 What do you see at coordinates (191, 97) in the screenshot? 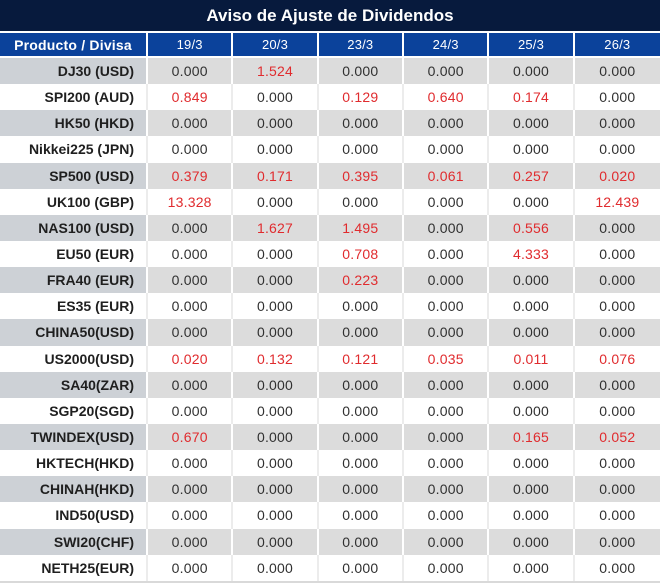
I see `value-cell: 0.849` at bounding box center [191, 97].